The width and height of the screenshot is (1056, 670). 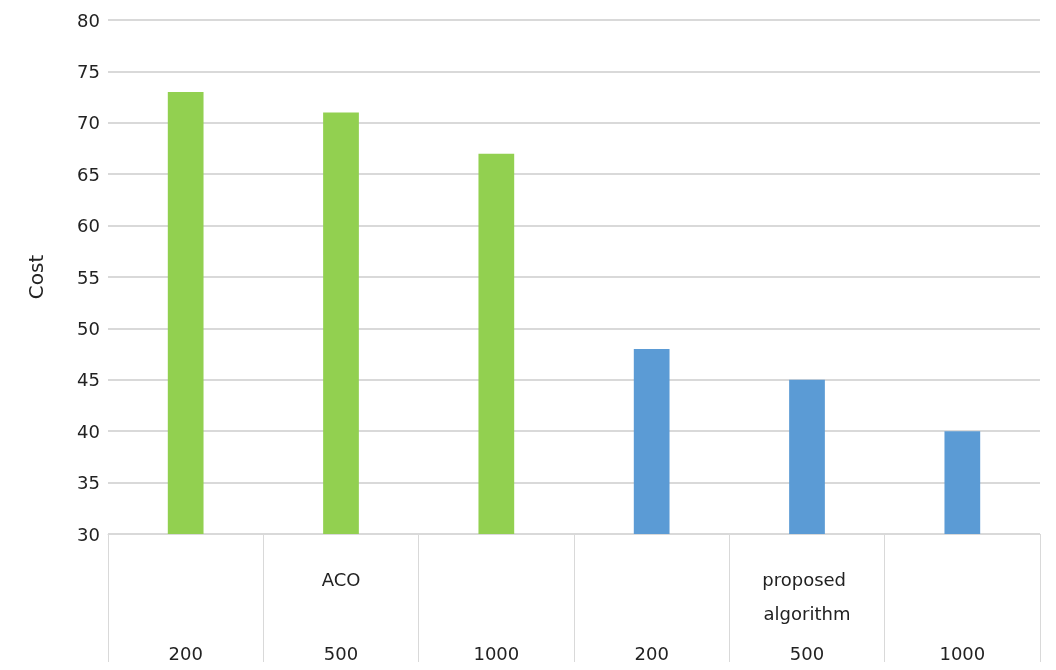 I want to click on y-tick-label: 75, so click(x=88, y=71).